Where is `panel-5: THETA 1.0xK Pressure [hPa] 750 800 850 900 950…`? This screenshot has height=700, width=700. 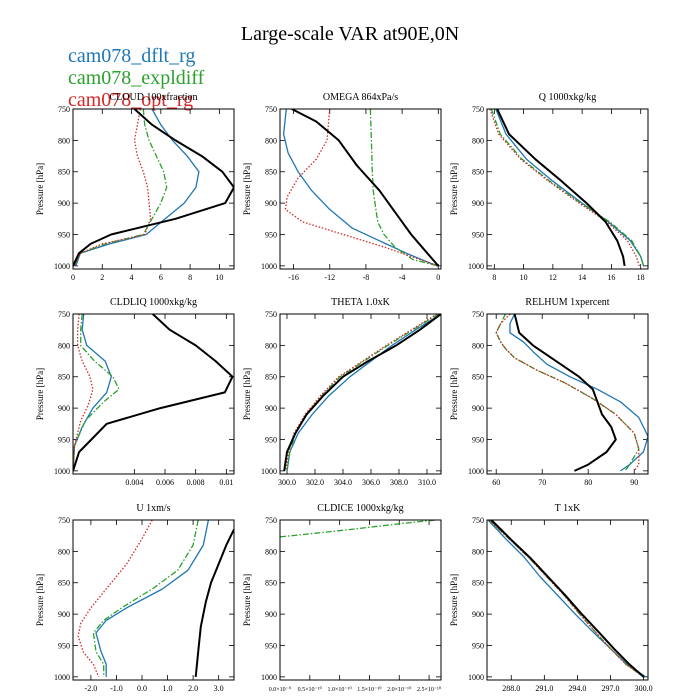
panel-5: THETA 1.0xK Pressure [hPa] 750 800 850 900 950… is located at coordinates (342, 392).